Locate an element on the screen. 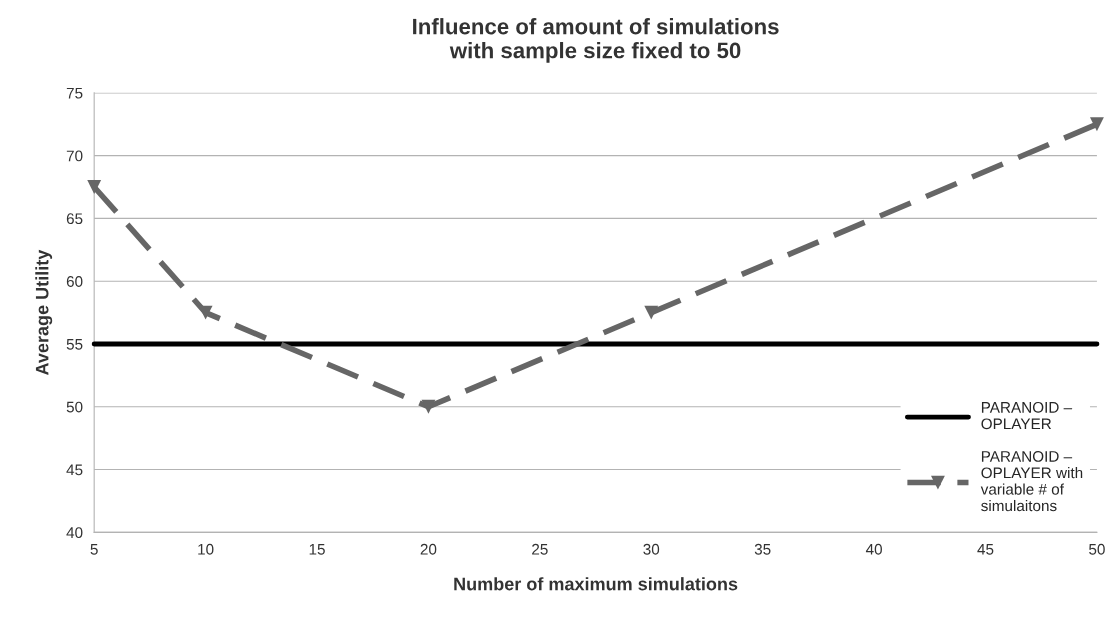 The width and height of the screenshot is (1108, 619). x-tick-label: 30 is located at coordinates (651, 549).